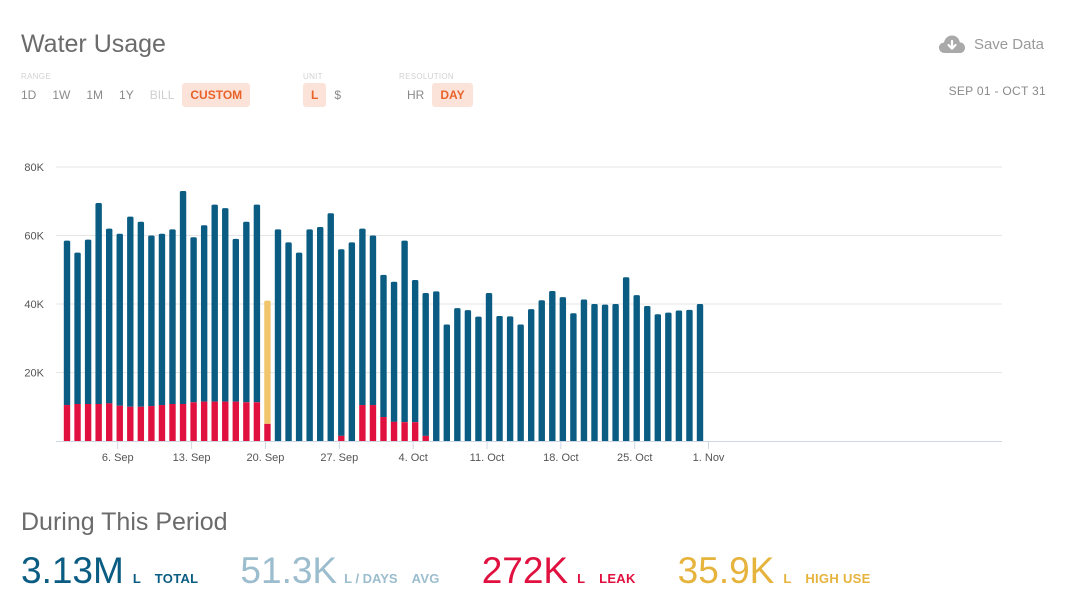  What do you see at coordinates (525, 570) in the screenshot?
I see `leak-value: 272K` at bounding box center [525, 570].